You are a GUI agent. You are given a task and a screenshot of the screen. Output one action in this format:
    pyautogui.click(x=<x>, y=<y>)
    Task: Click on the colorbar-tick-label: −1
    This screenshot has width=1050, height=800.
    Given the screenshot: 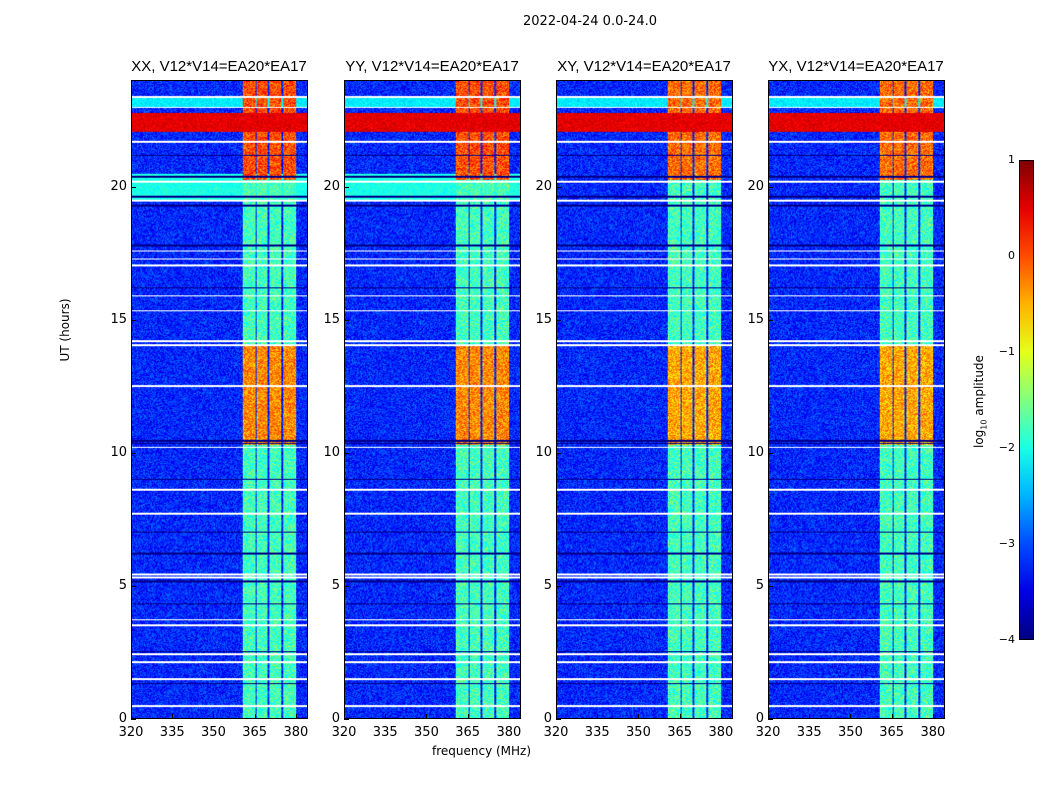 What is the action you would take?
    pyautogui.click(x=1006, y=351)
    